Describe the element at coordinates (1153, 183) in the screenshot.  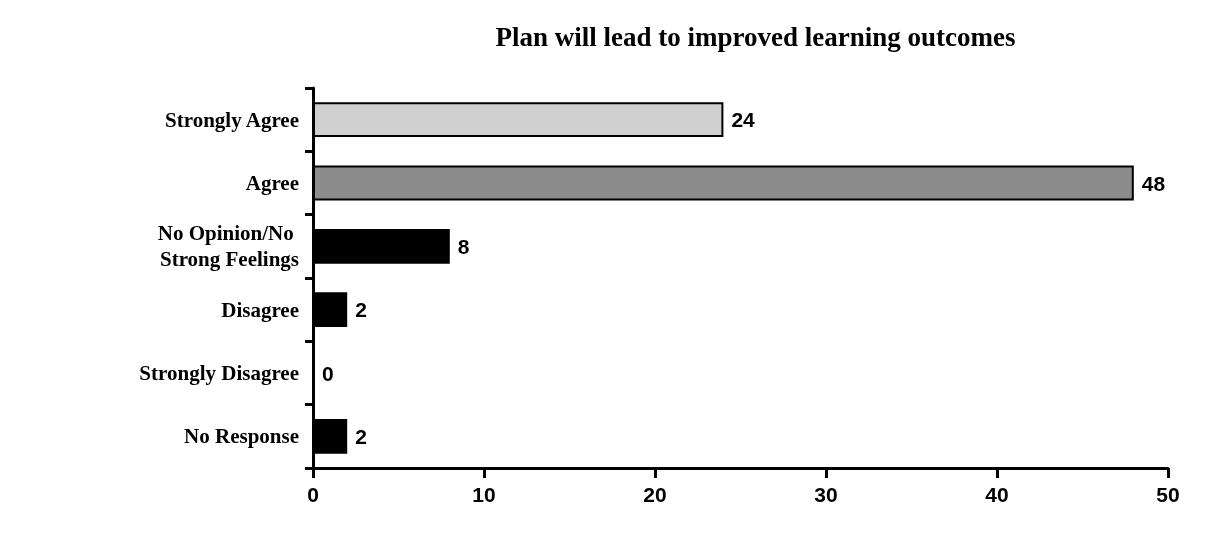
I see `data-label: 48` at that location.